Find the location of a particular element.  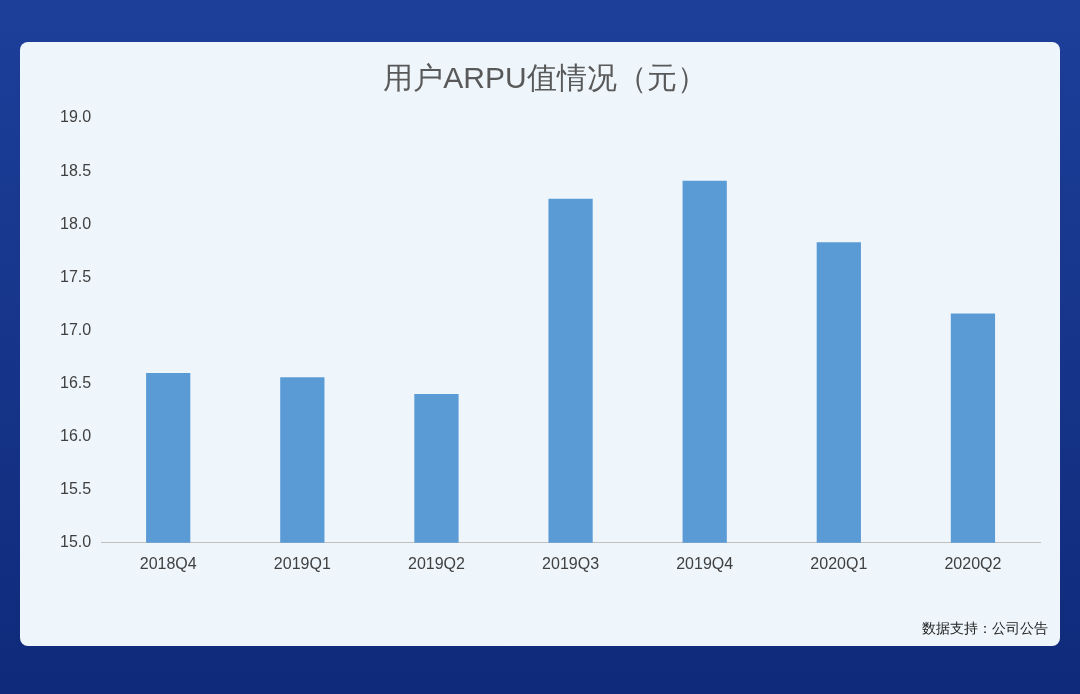

x-tick-label: 2020Q2 is located at coordinates (973, 563).